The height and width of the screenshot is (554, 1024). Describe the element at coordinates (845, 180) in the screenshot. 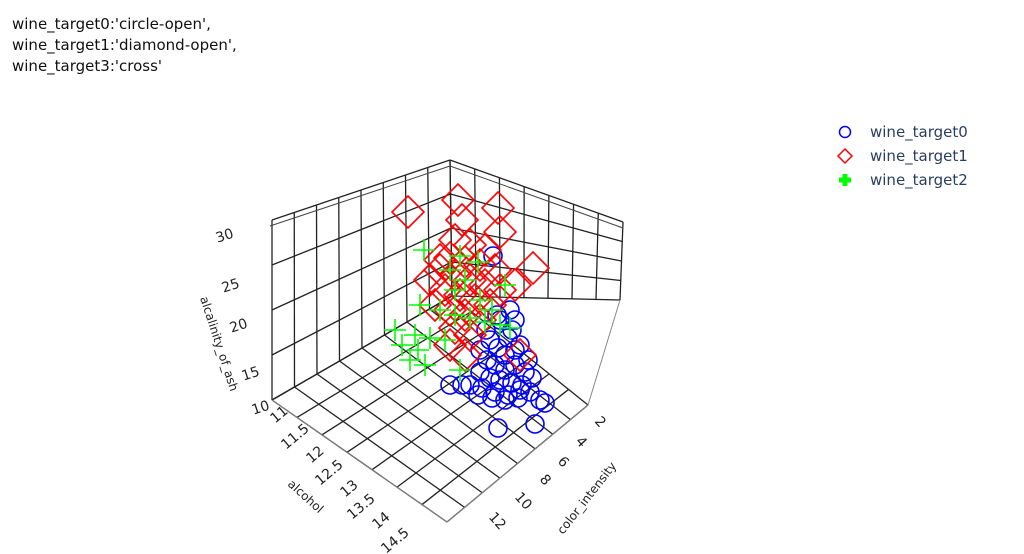

I see `cross-icon` at that location.